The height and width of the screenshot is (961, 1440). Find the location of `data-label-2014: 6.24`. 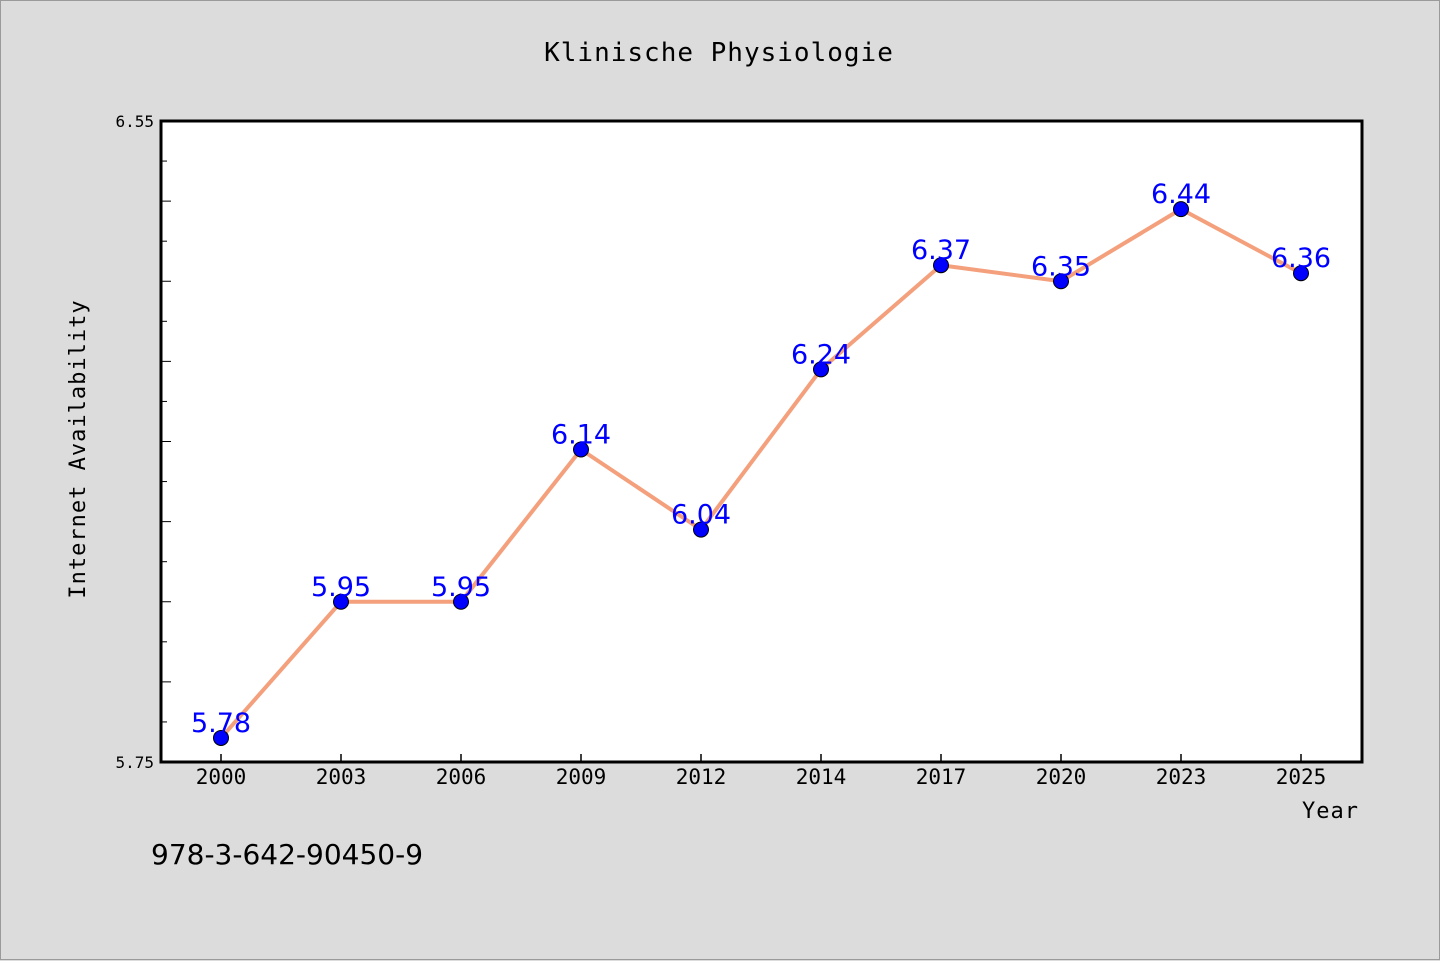

data-label-2014: 6.24 is located at coordinates (821, 354).